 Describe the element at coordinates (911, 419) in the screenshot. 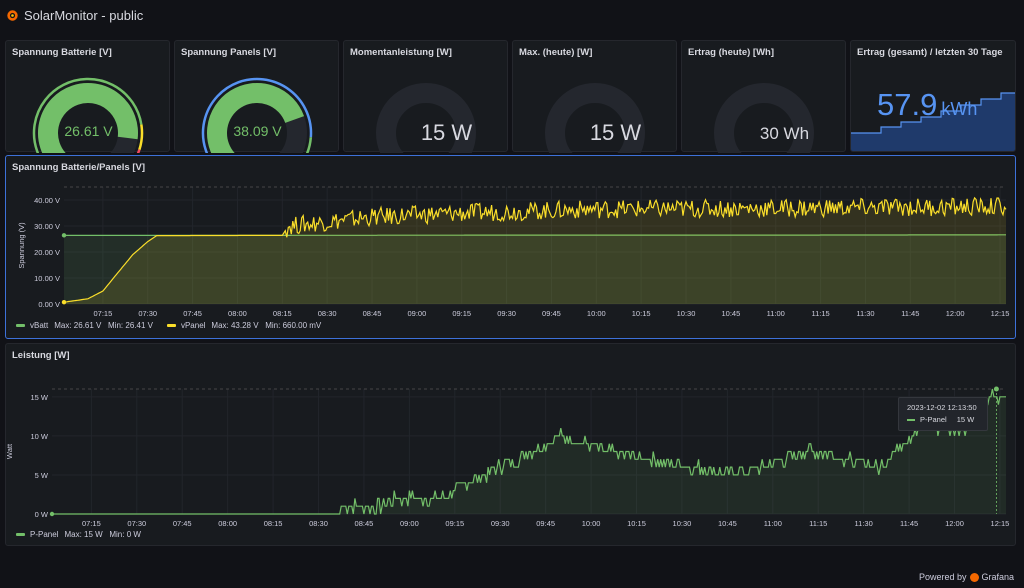

I see `tooltip-swatch` at that location.